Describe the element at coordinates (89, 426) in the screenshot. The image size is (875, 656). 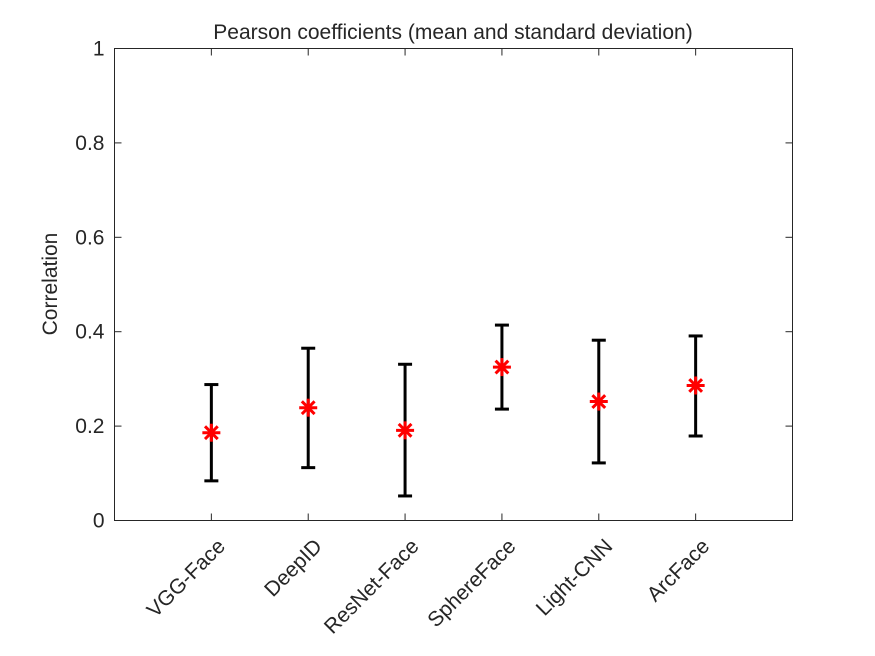
I see `y-tick-label: 0.2` at that location.